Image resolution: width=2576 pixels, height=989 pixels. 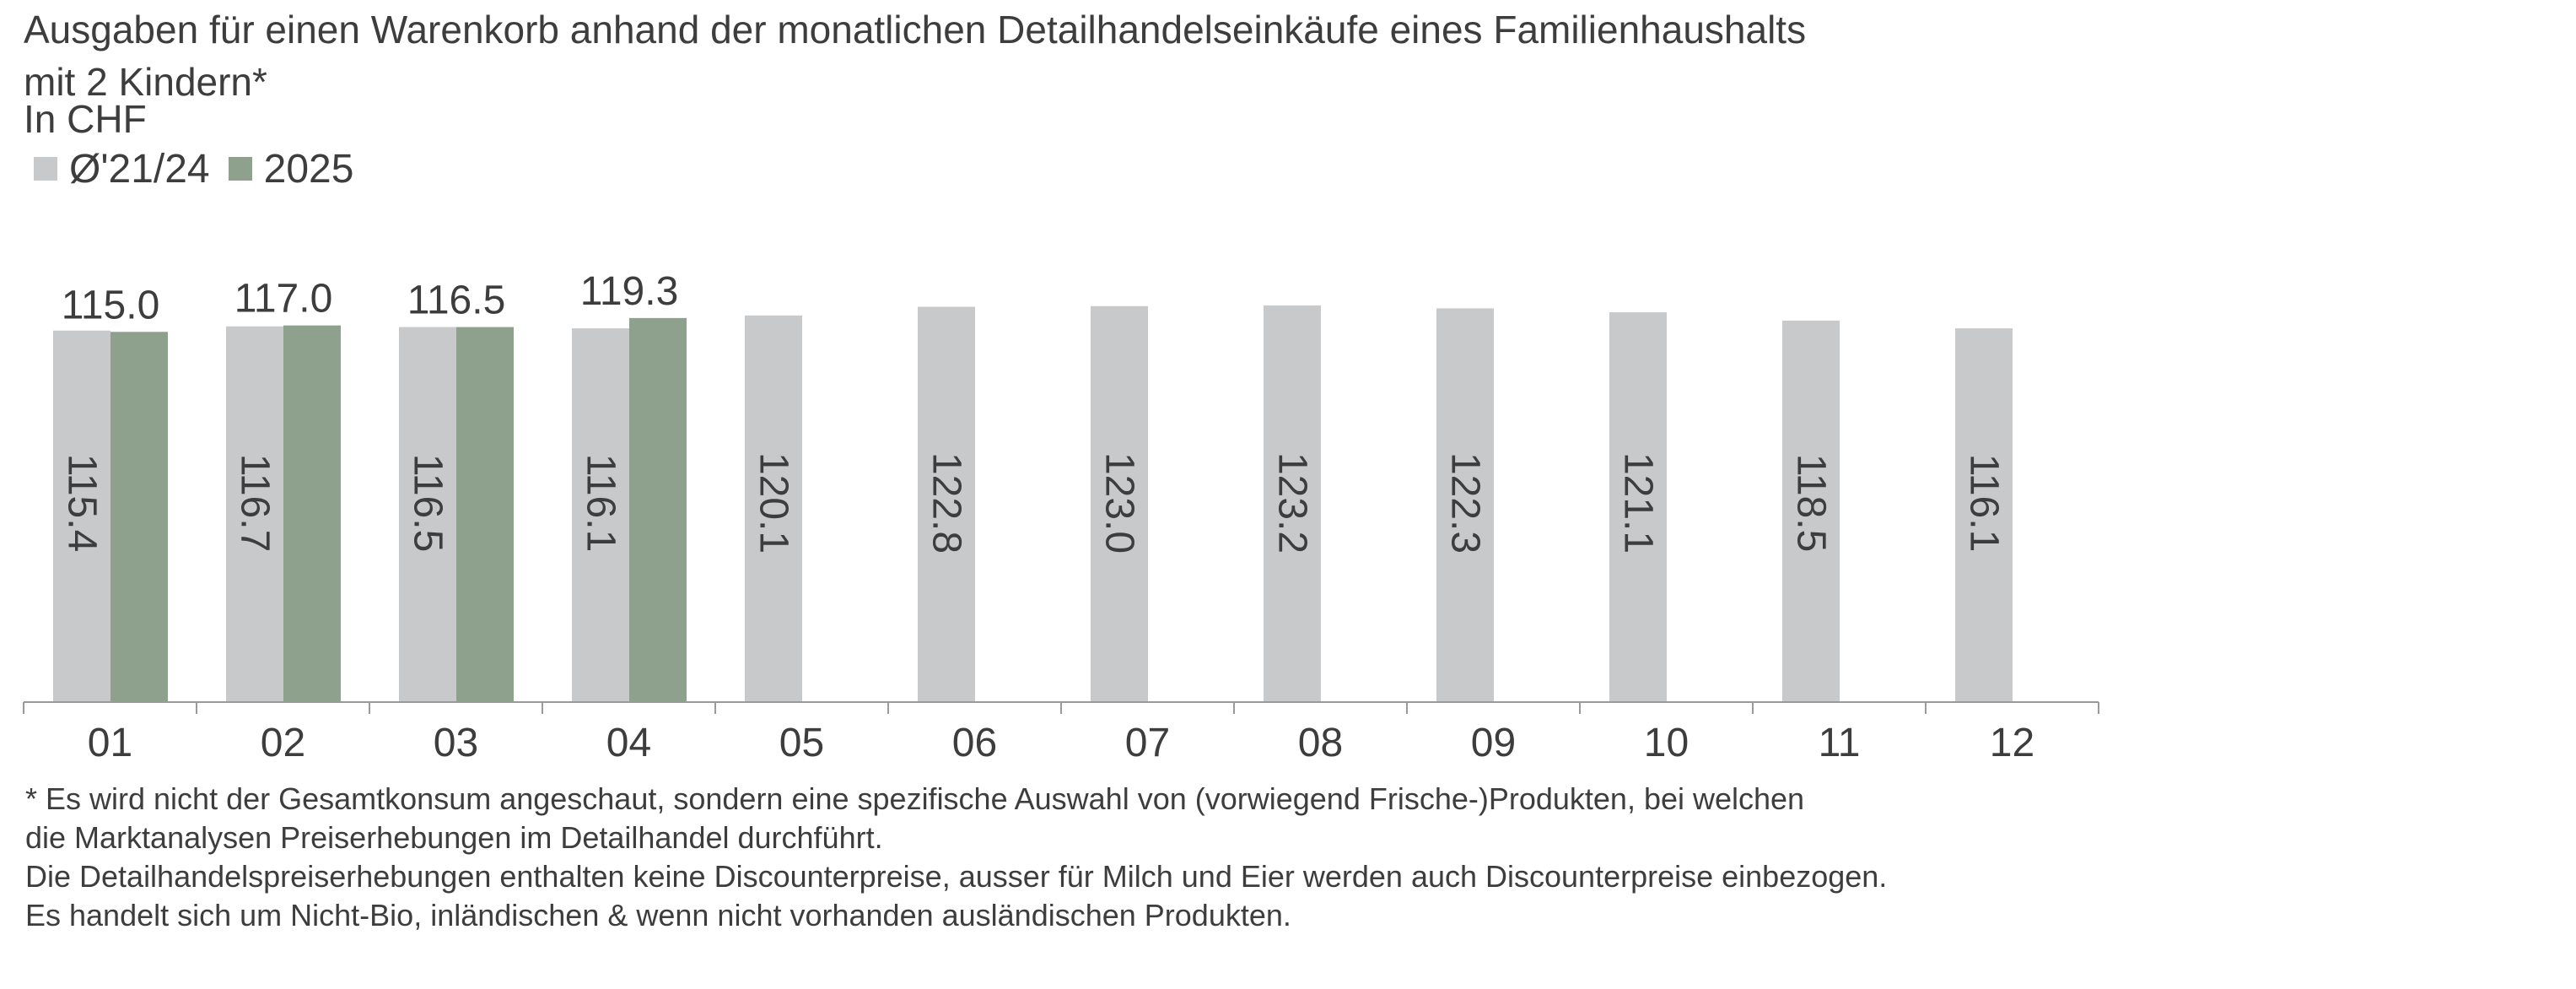 I want to click on bar-label-average-11: 118.5, so click(x=1811, y=503).